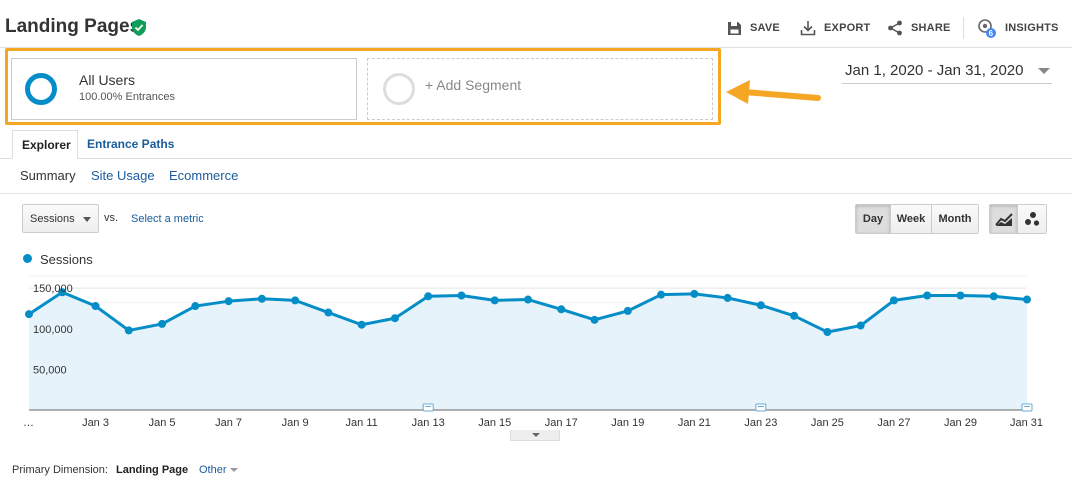 The width and height of the screenshot is (1072, 481). What do you see at coordinates (167, 219) in the screenshot?
I see `select-metric-link: Select a metric` at bounding box center [167, 219].